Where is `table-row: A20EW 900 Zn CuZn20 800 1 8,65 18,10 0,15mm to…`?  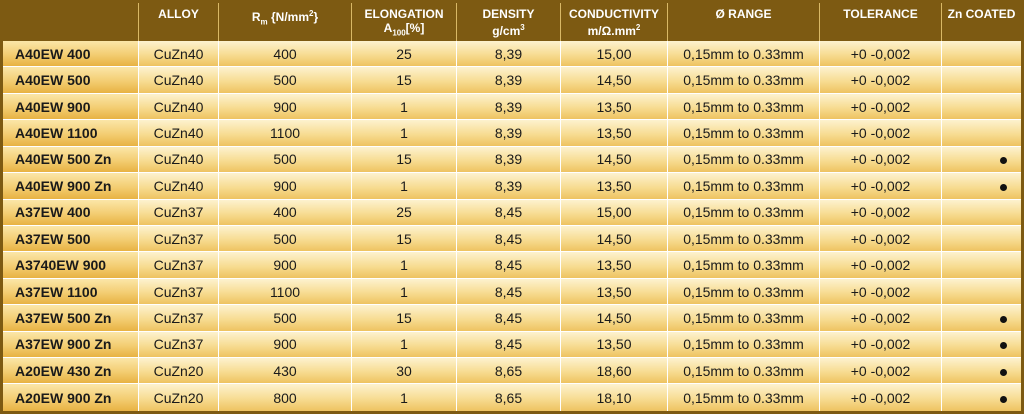 table-row: A20EW 900 Zn CuZn20 800 1 8,65 18,10 0,15mm to… is located at coordinates (512, 397).